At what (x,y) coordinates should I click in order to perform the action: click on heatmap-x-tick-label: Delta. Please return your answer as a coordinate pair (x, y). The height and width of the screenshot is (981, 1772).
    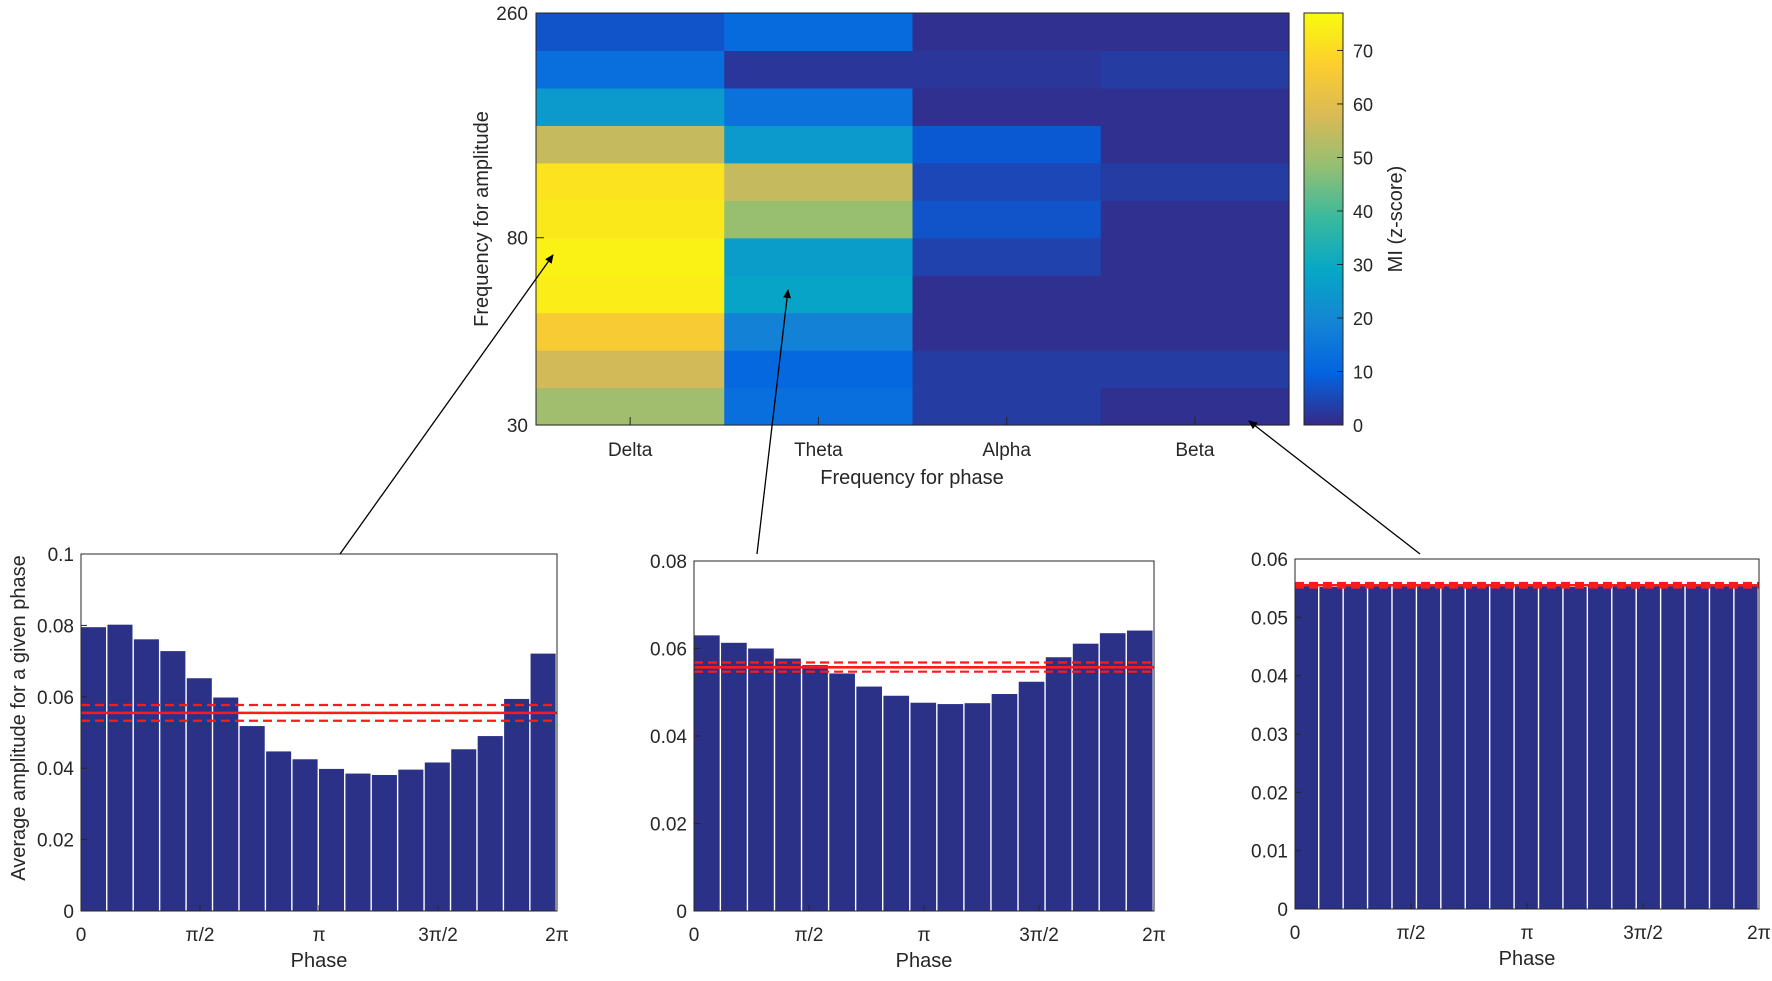
    Looking at the image, I should click on (630, 450).